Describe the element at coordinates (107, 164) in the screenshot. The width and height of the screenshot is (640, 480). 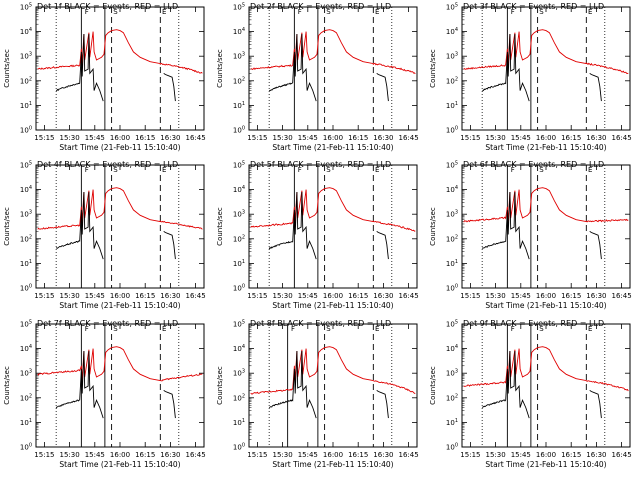
I see `chart-title: Det 4f BLACK = Events, RED = LLD` at that location.